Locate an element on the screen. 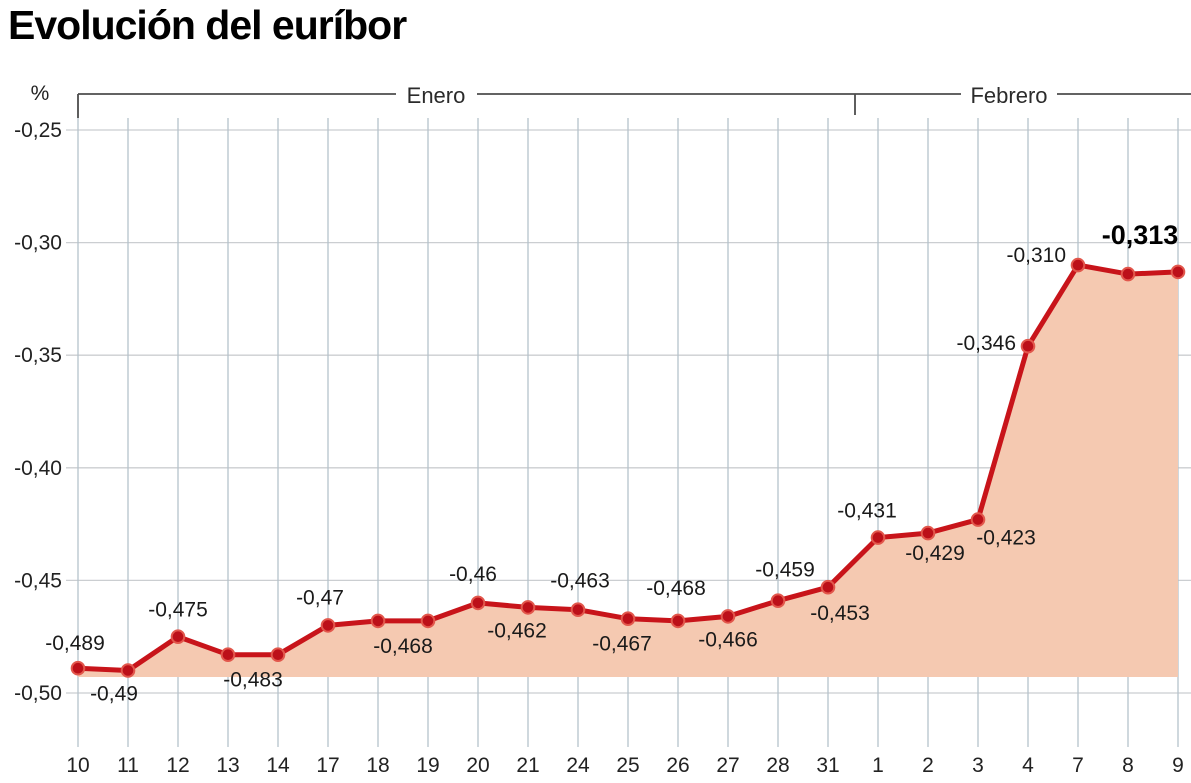 The width and height of the screenshot is (1191, 783). data-point-label: -0,47 is located at coordinates (320, 597).